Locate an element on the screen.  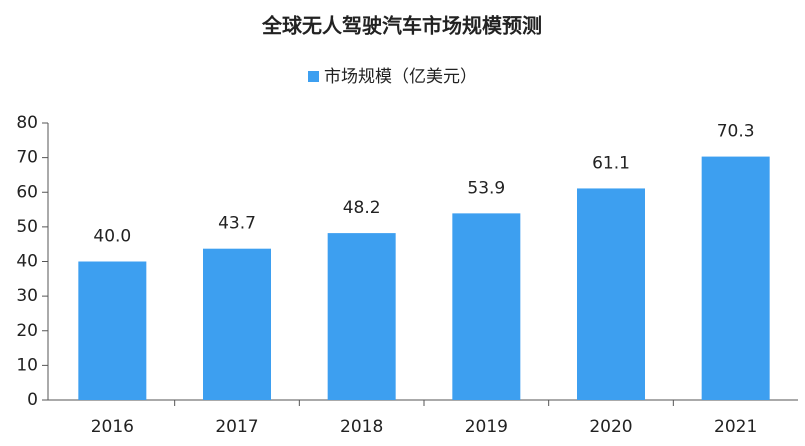
x-tick-label: 2019 is located at coordinates (486, 427).